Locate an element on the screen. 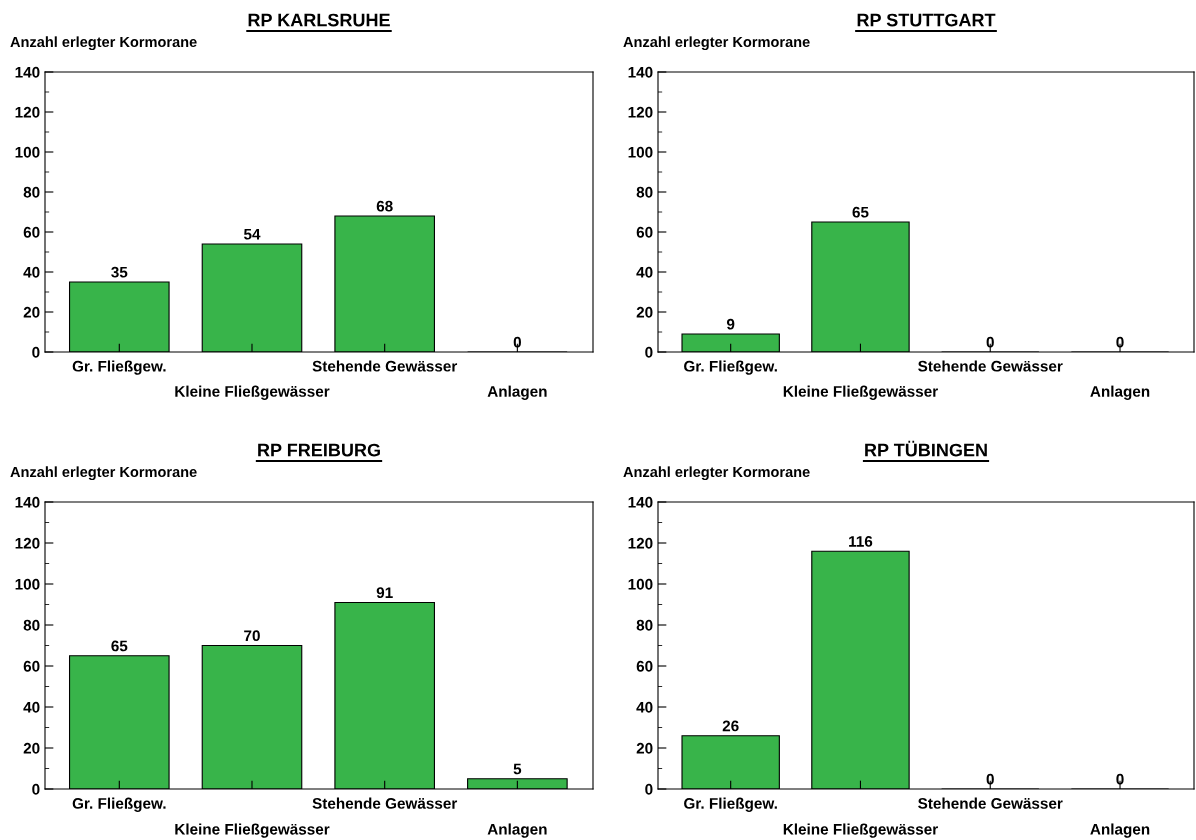 The width and height of the screenshot is (1196, 840). chart-title: RP FREIBURG is located at coordinates (319, 450).